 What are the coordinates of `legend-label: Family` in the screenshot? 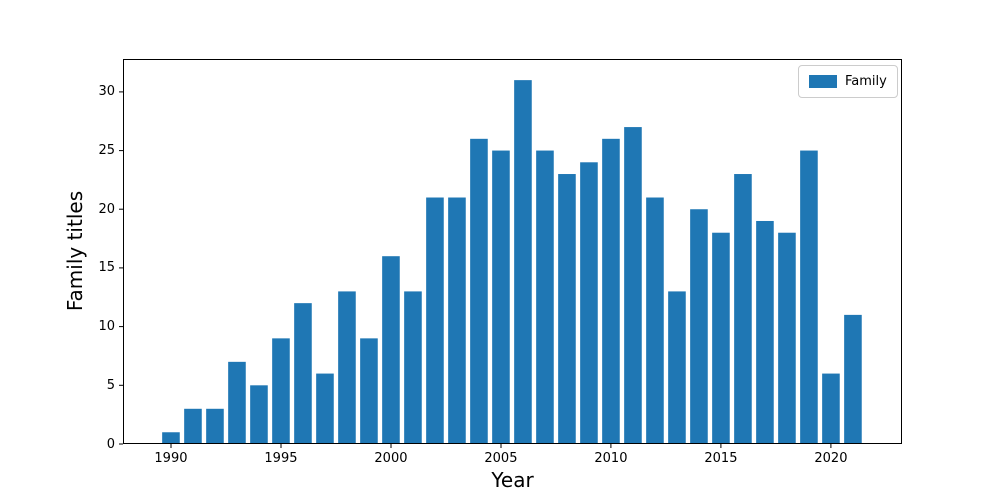 It's located at (866, 81).